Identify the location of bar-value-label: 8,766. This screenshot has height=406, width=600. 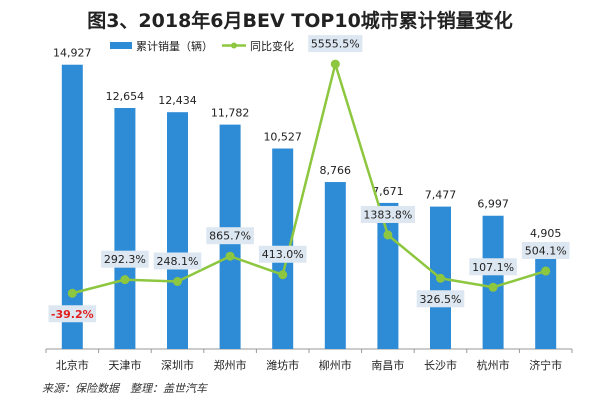
(336, 170).